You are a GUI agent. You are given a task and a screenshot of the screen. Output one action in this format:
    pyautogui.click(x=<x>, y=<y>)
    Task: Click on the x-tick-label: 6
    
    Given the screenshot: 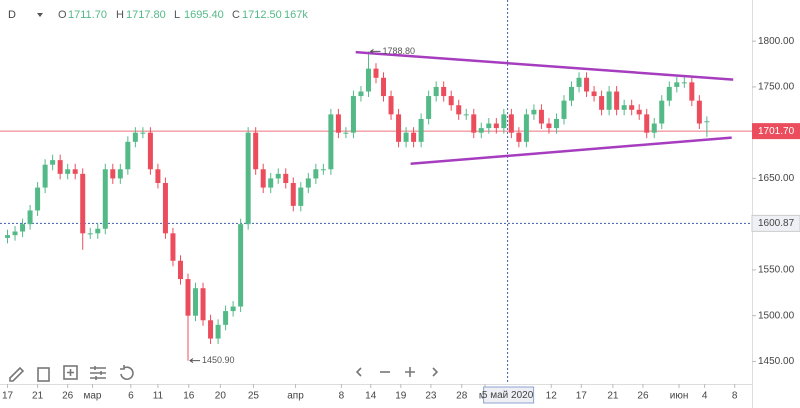 What is the action you would take?
    pyautogui.click(x=131, y=396)
    